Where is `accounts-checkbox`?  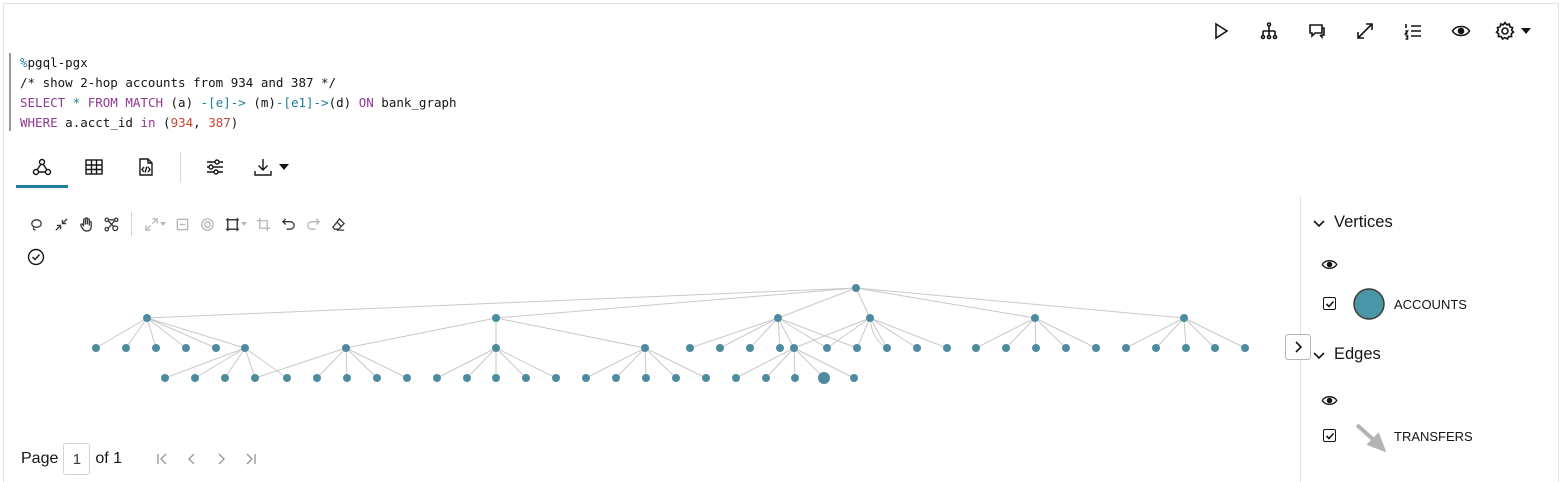 accounts-checkbox is located at coordinates (1329, 303).